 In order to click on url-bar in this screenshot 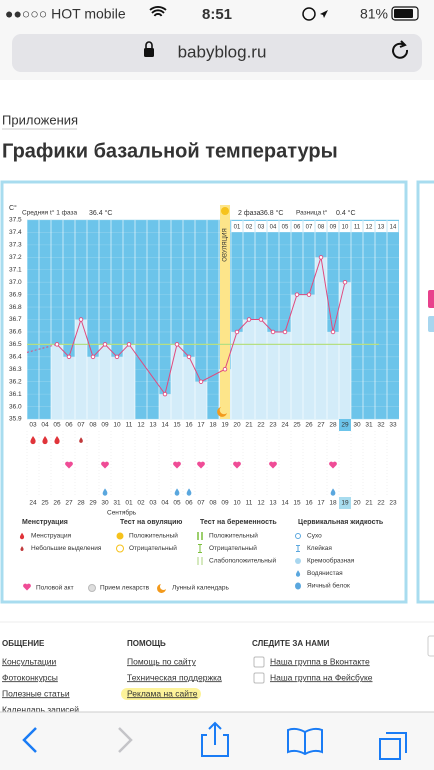, I will do `click(217, 53)`.